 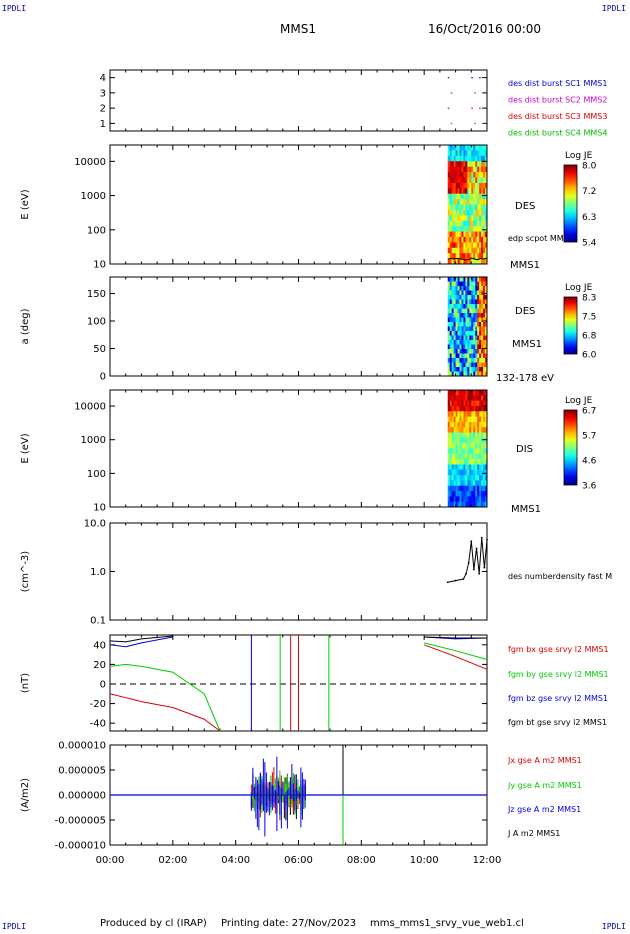 I want to click on magnetic-field-ytick-label: -20, so click(x=98, y=704).